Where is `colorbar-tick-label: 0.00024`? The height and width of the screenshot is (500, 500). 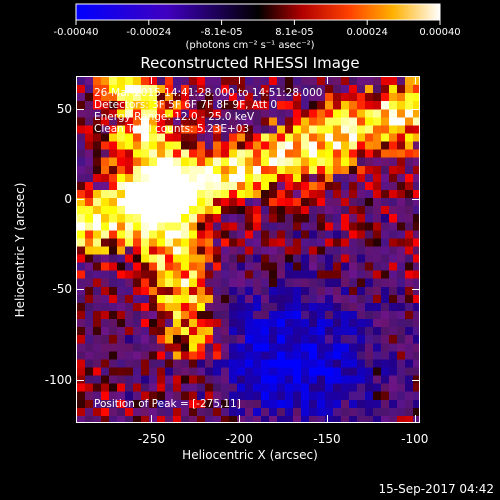
colorbar-tick-label: 0.00024 is located at coordinates (367, 32).